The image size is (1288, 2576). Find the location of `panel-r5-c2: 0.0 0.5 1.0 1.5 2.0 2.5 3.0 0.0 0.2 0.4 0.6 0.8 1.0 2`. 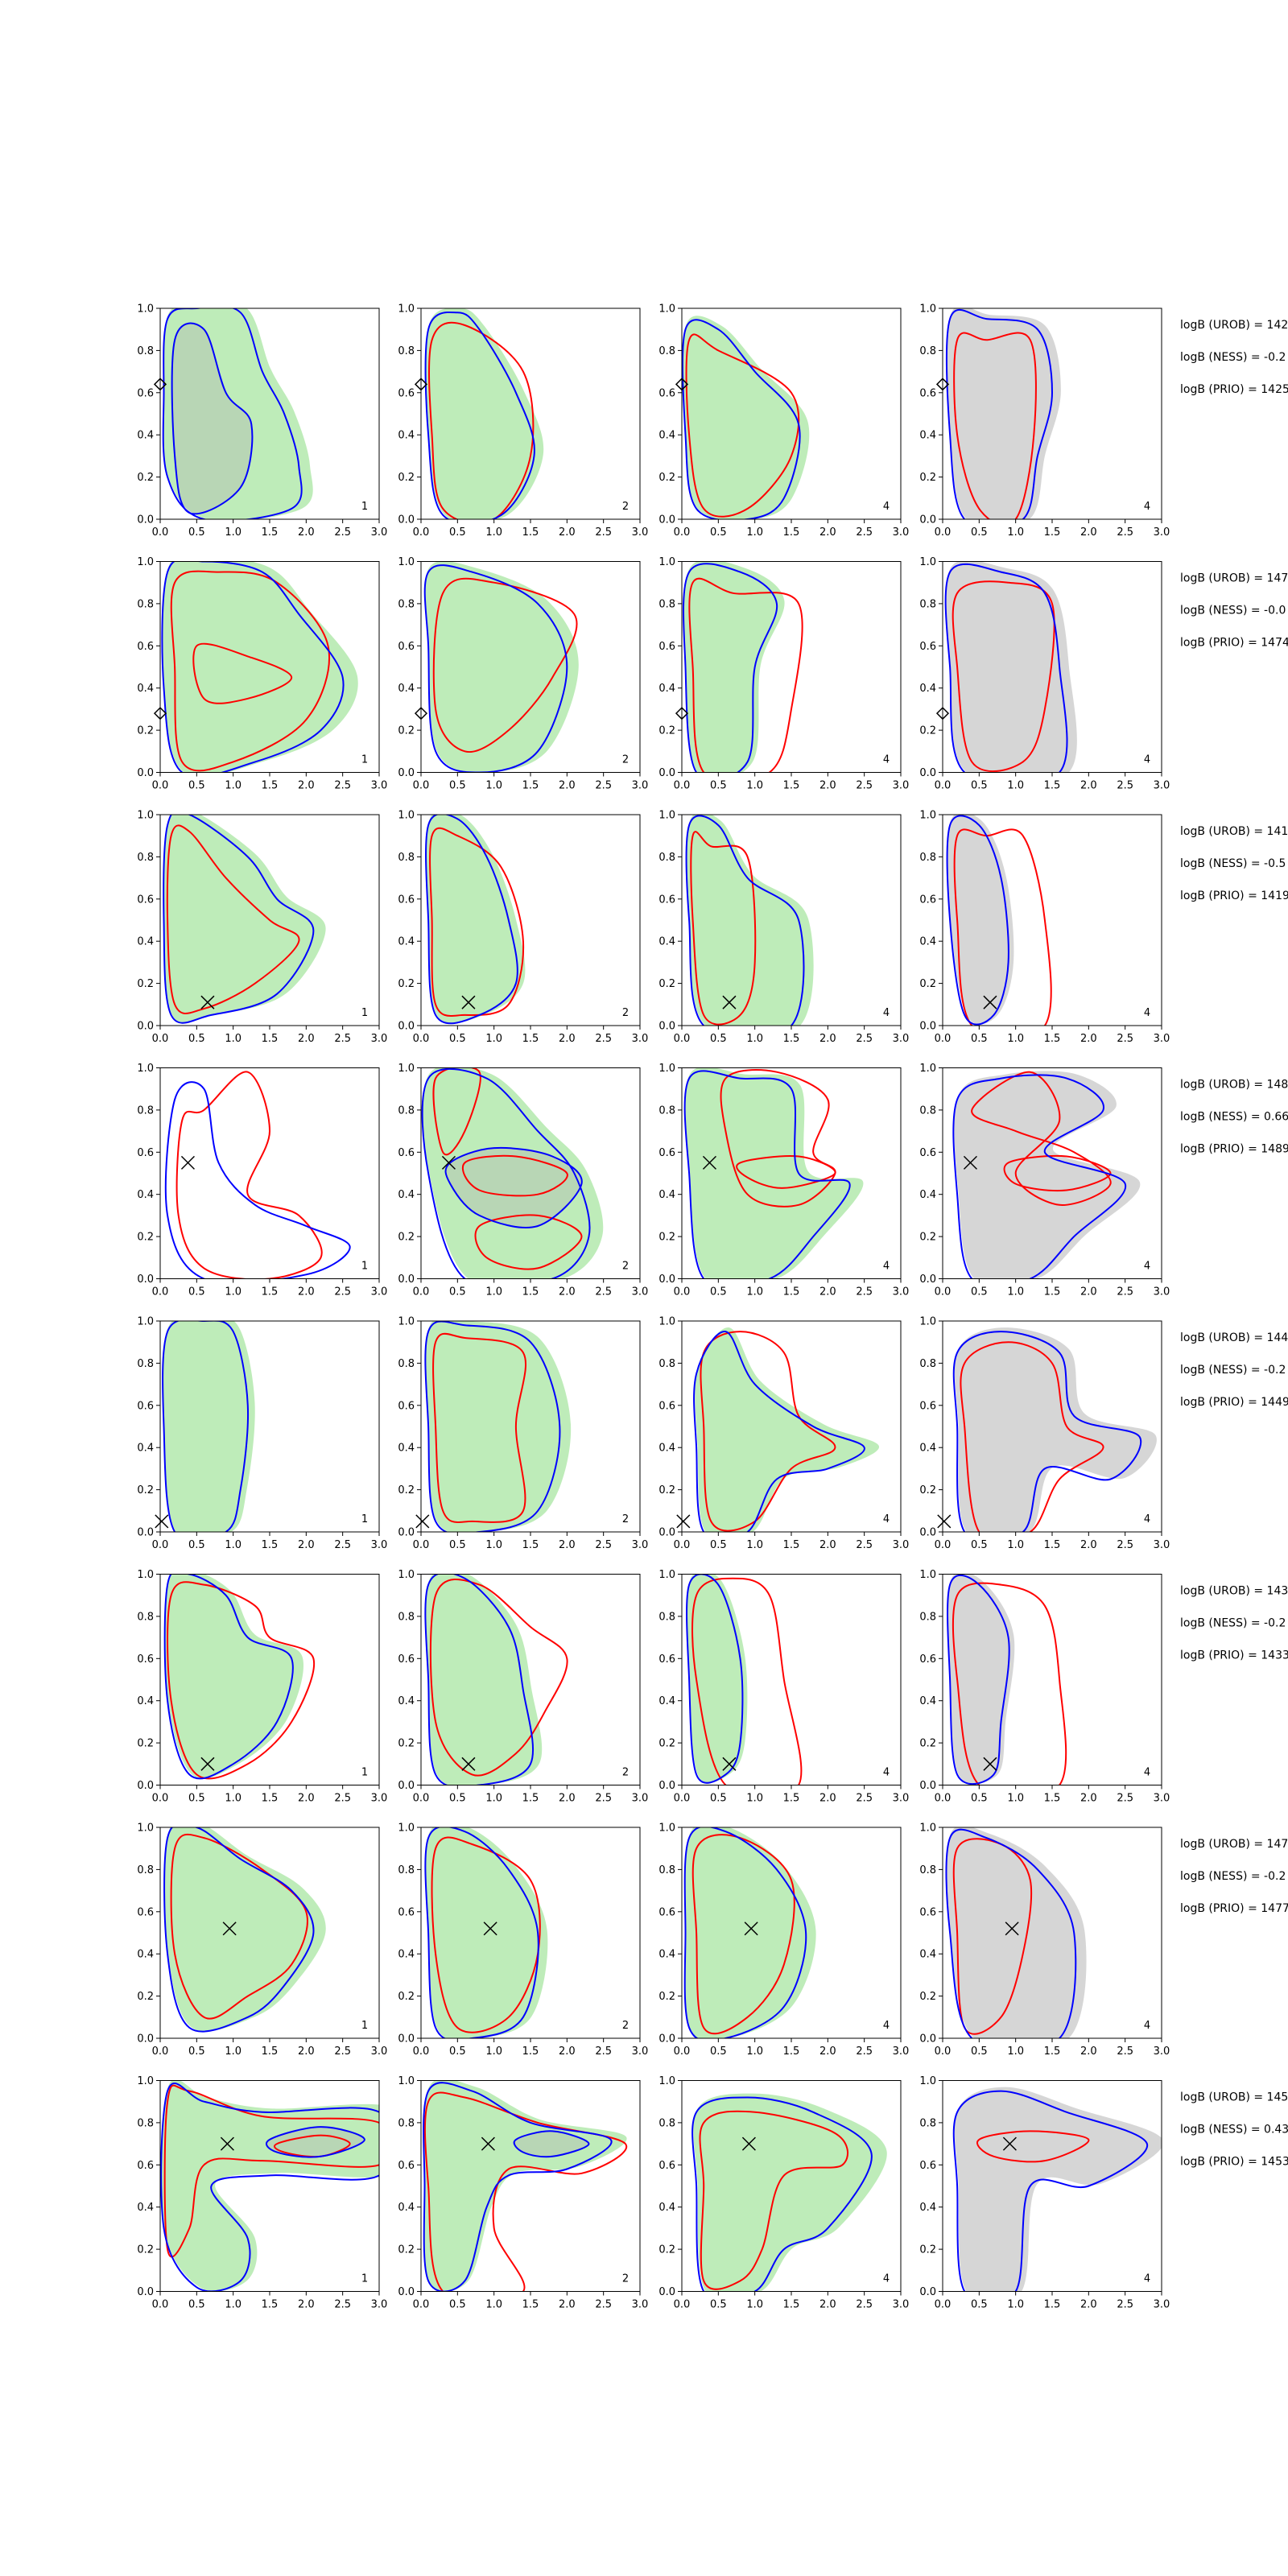

panel-r5-c2: 0.0 0.5 1.0 1.5 2.0 2.5 3.0 0.0 0.2 0.4 0.6 0.8 1.0 2 is located at coordinates (523, 1434).